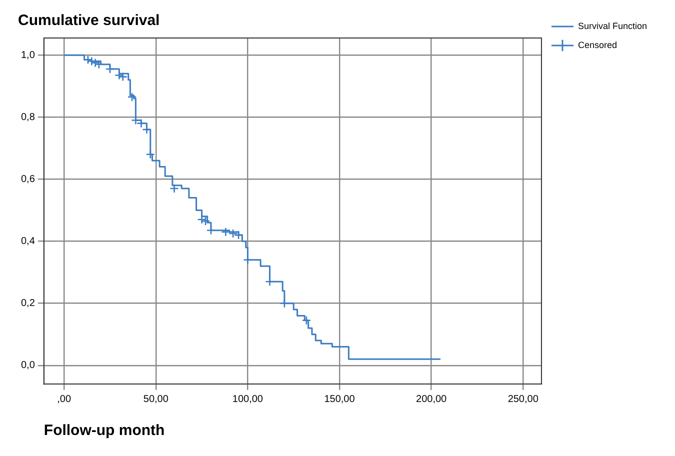  What do you see at coordinates (340, 399) in the screenshot?
I see `x-tick-label: 150,00` at bounding box center [340, 399].